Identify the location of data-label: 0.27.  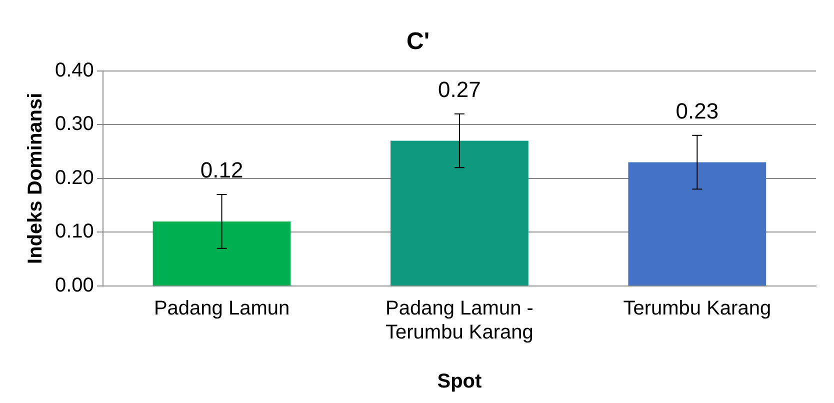
(459, 89).